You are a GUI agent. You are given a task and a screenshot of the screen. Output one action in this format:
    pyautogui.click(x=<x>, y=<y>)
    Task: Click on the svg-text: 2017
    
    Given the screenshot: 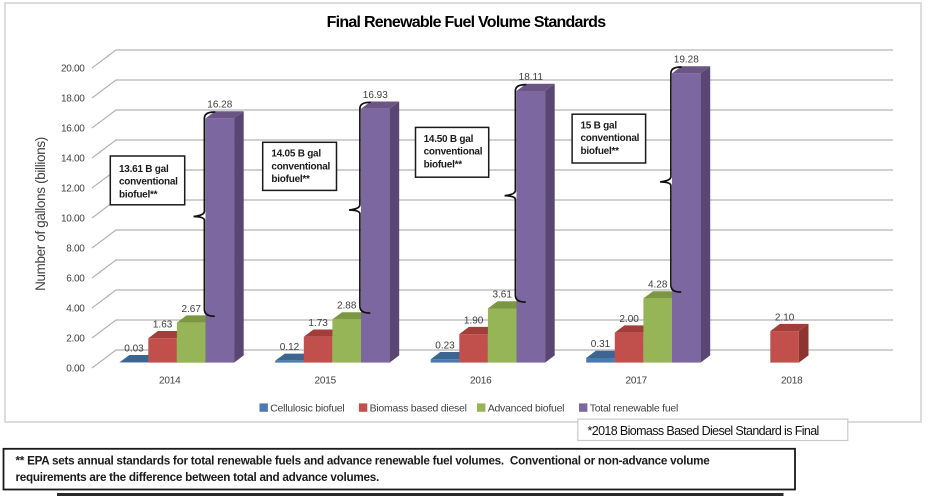 What is the action you would take?
    pyautogui.click(x=637, y=381)
    